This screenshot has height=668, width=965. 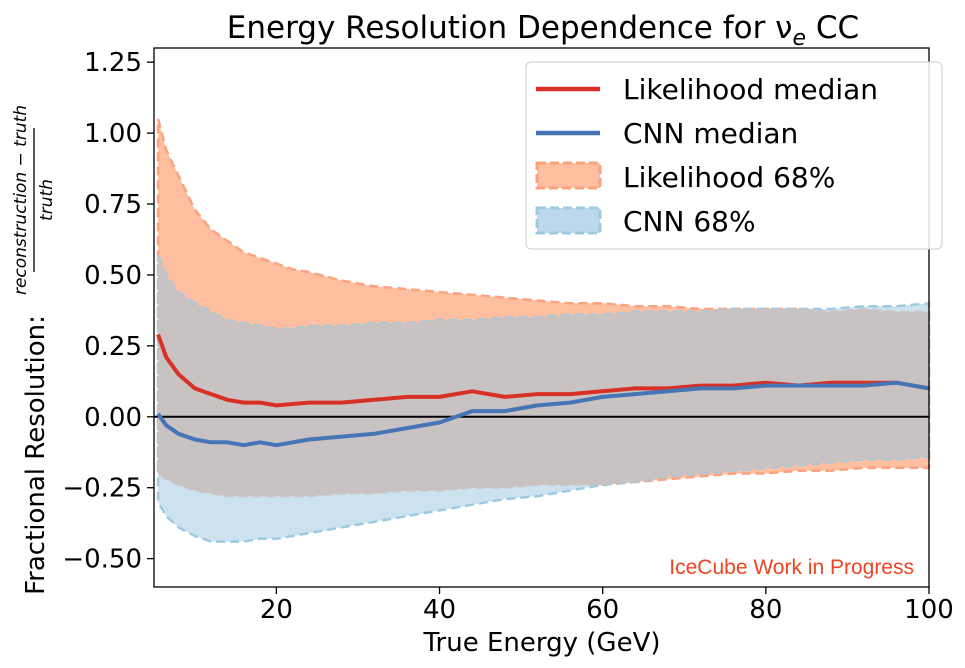 What do you see at coordinates (36, 455) in the screenshot?
I see `y-axis-label-prefix: Fractional Resolution:` at bounding box center [36, 455].